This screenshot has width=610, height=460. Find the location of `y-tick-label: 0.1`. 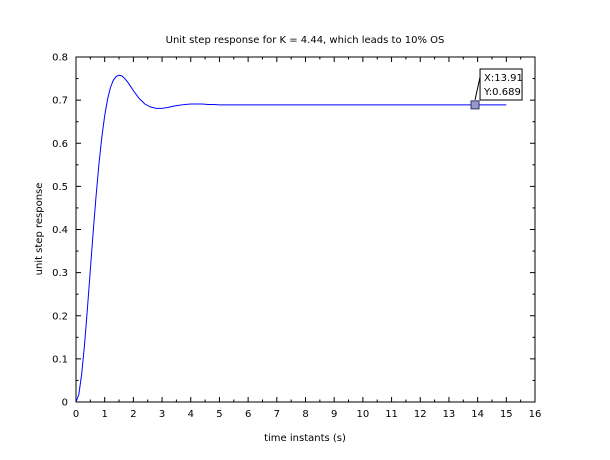

y-tick-label: 0.1 is located at coordinates (60, 359).